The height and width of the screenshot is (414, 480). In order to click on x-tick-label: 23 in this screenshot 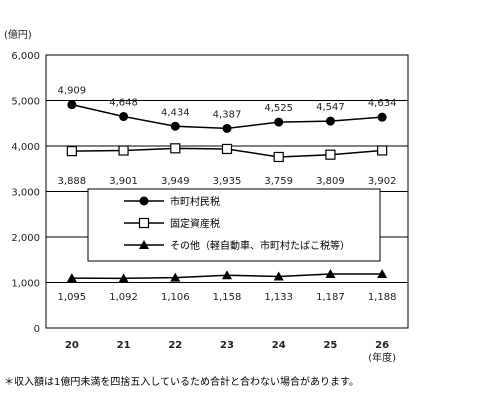, I will do `click(227, 345)`.